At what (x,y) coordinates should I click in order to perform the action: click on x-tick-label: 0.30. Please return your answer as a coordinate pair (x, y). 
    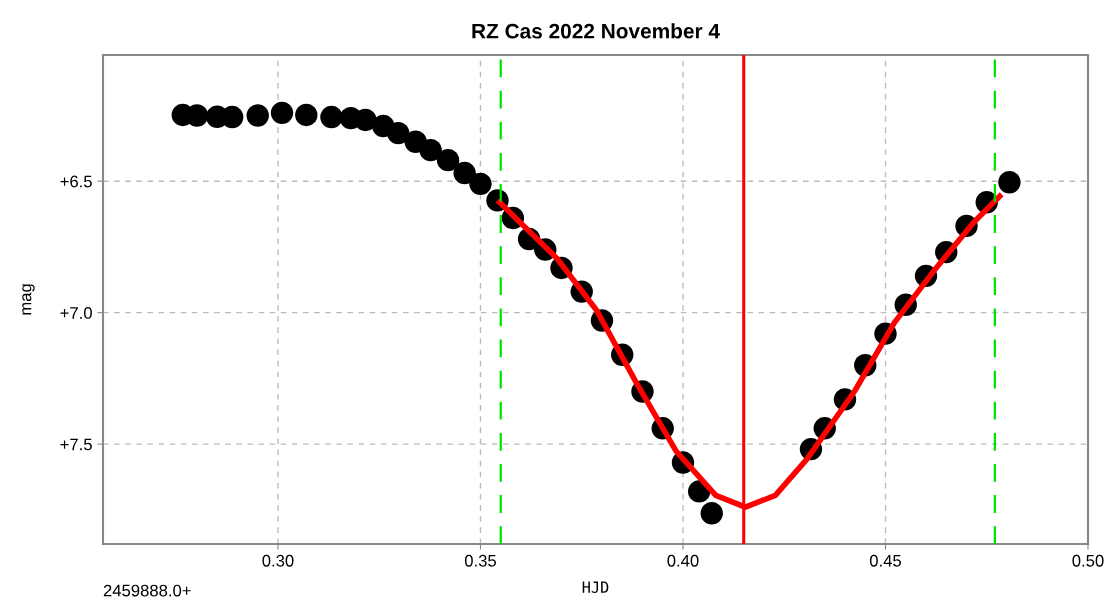
    Looking at the image, I should click on (278, 560).